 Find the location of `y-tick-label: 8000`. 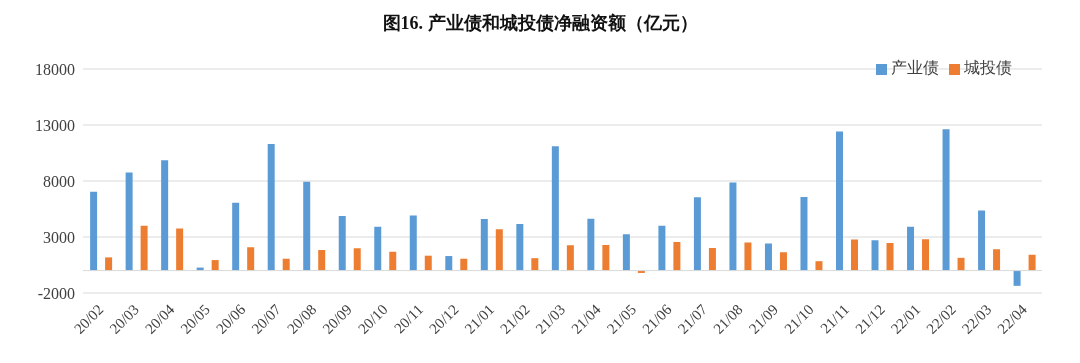

y-tick-label: 8000 is located at coordinates (59, 181).